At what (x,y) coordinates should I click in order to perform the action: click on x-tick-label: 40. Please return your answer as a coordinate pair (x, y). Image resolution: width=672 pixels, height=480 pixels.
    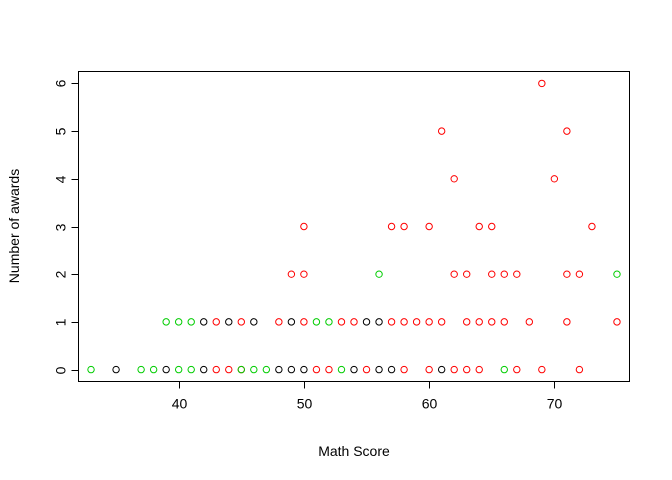
    Looking at the image, I should click on (180, 404).